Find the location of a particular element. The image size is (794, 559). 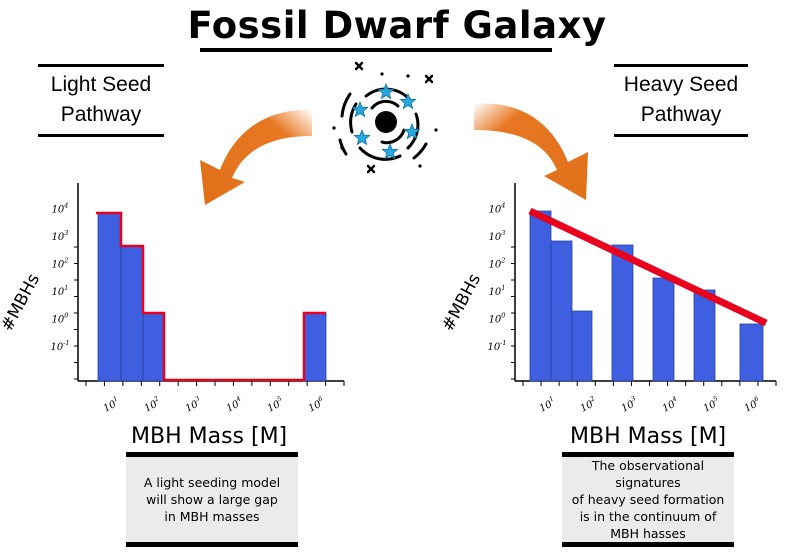

left-note-top-bar is located at coordinates (212, 454).